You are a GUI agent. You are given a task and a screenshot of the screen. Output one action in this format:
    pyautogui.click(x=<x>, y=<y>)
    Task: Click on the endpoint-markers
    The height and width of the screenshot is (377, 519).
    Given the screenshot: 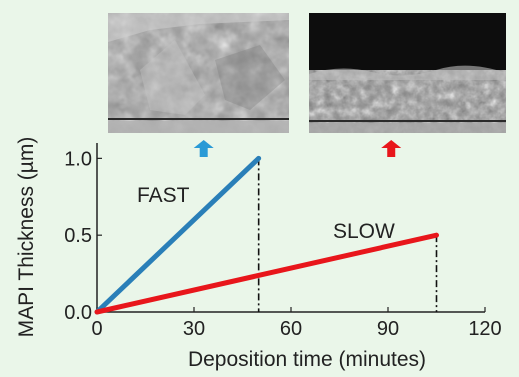 What is the action you would take?
    pyautogui.click(x=347, y=235)
    